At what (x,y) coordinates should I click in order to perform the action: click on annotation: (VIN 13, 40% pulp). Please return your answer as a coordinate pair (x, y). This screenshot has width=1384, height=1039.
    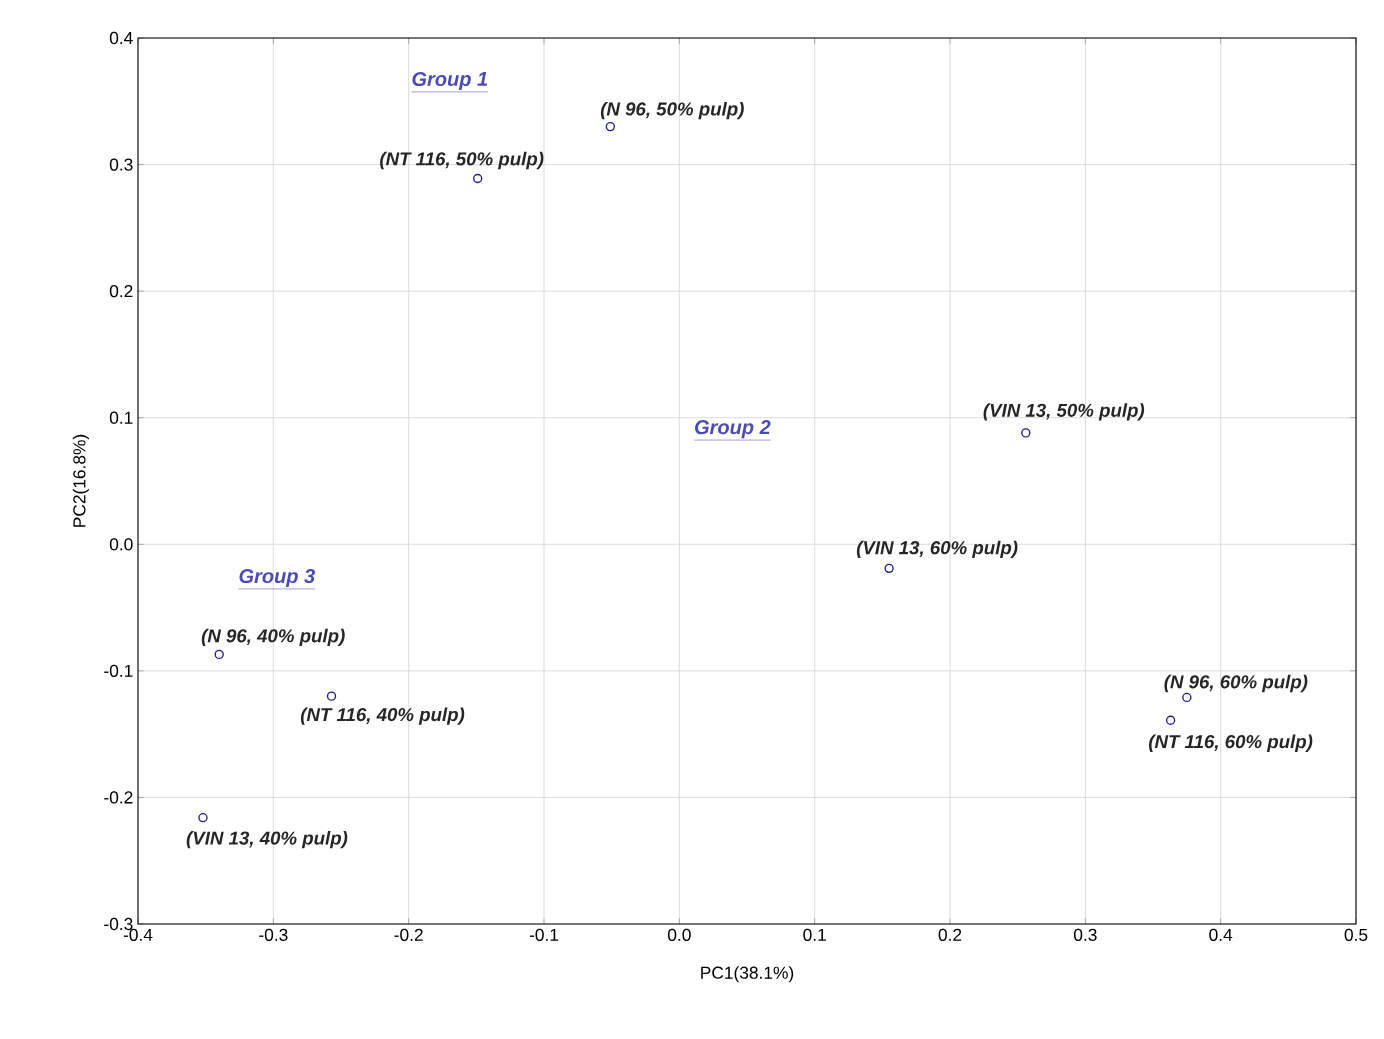
    Looking at the image, I should click on (267, 839).